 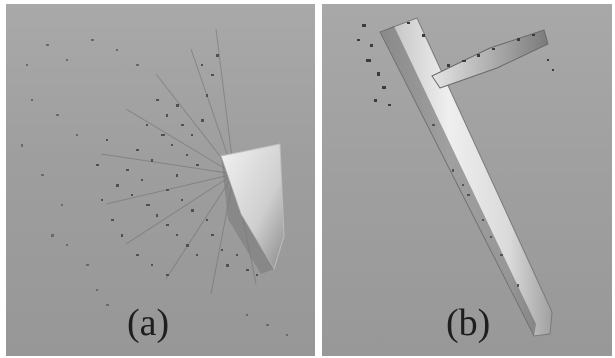 I want to click on corridor-branch, so click(x=490, y=59).